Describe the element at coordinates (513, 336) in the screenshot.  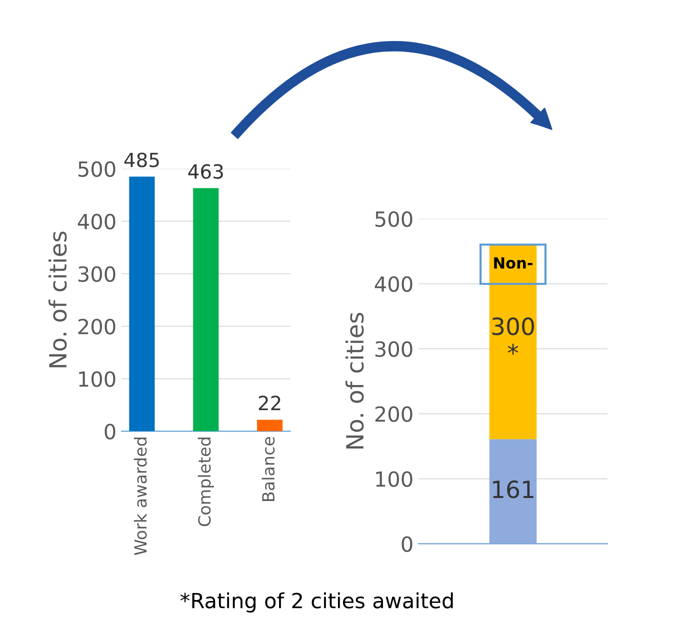
I see `data-label: 300 *` at that location.